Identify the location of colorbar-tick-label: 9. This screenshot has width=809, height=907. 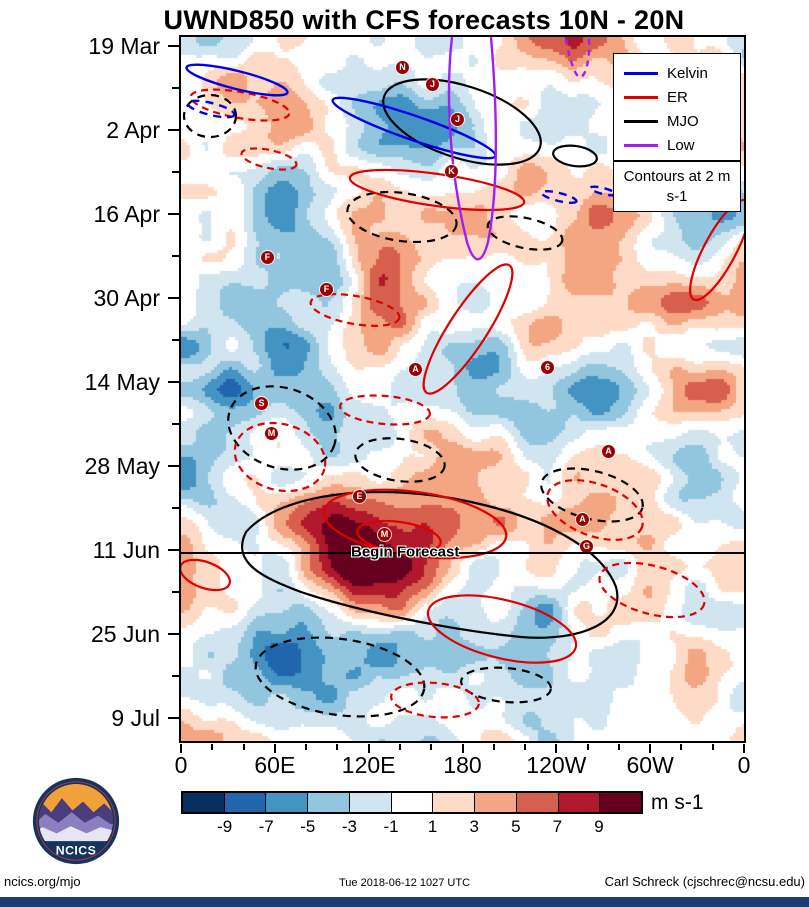
(599, 826).